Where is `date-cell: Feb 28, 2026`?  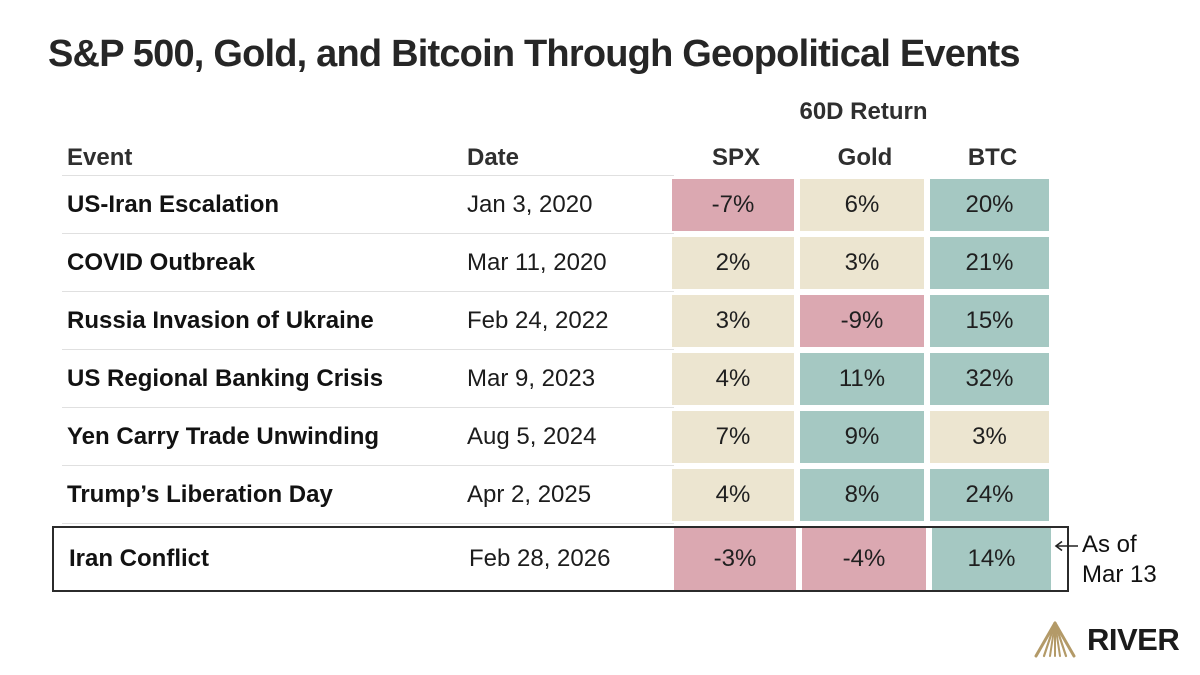 date-cell: Feb 28, 2026 is located at coordinates (540, 558).